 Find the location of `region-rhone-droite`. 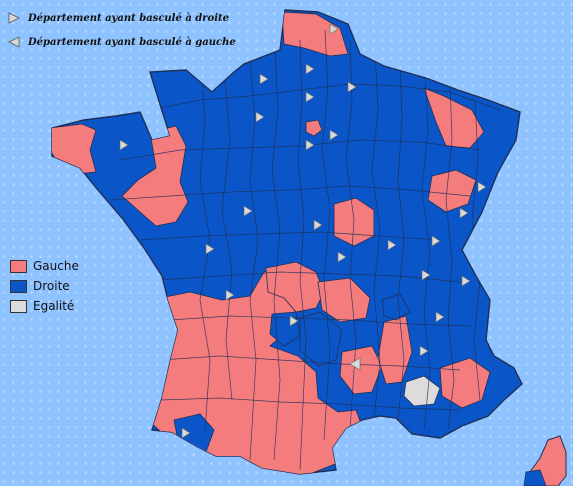

region-rhone-droite is located at coordinates (396, 307).